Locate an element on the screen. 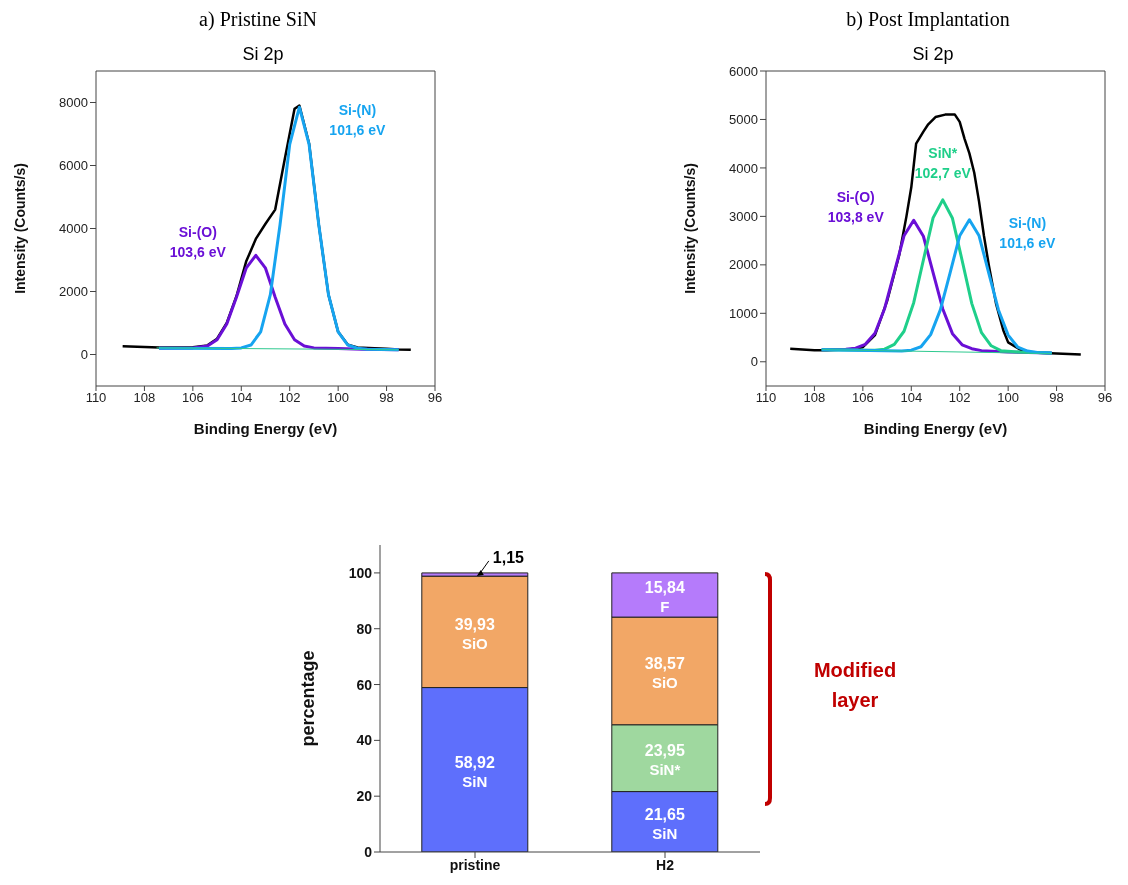 This screenshot has height=885, width=1128. y-tick-label: 1000 is located at coordinates (743, 313).